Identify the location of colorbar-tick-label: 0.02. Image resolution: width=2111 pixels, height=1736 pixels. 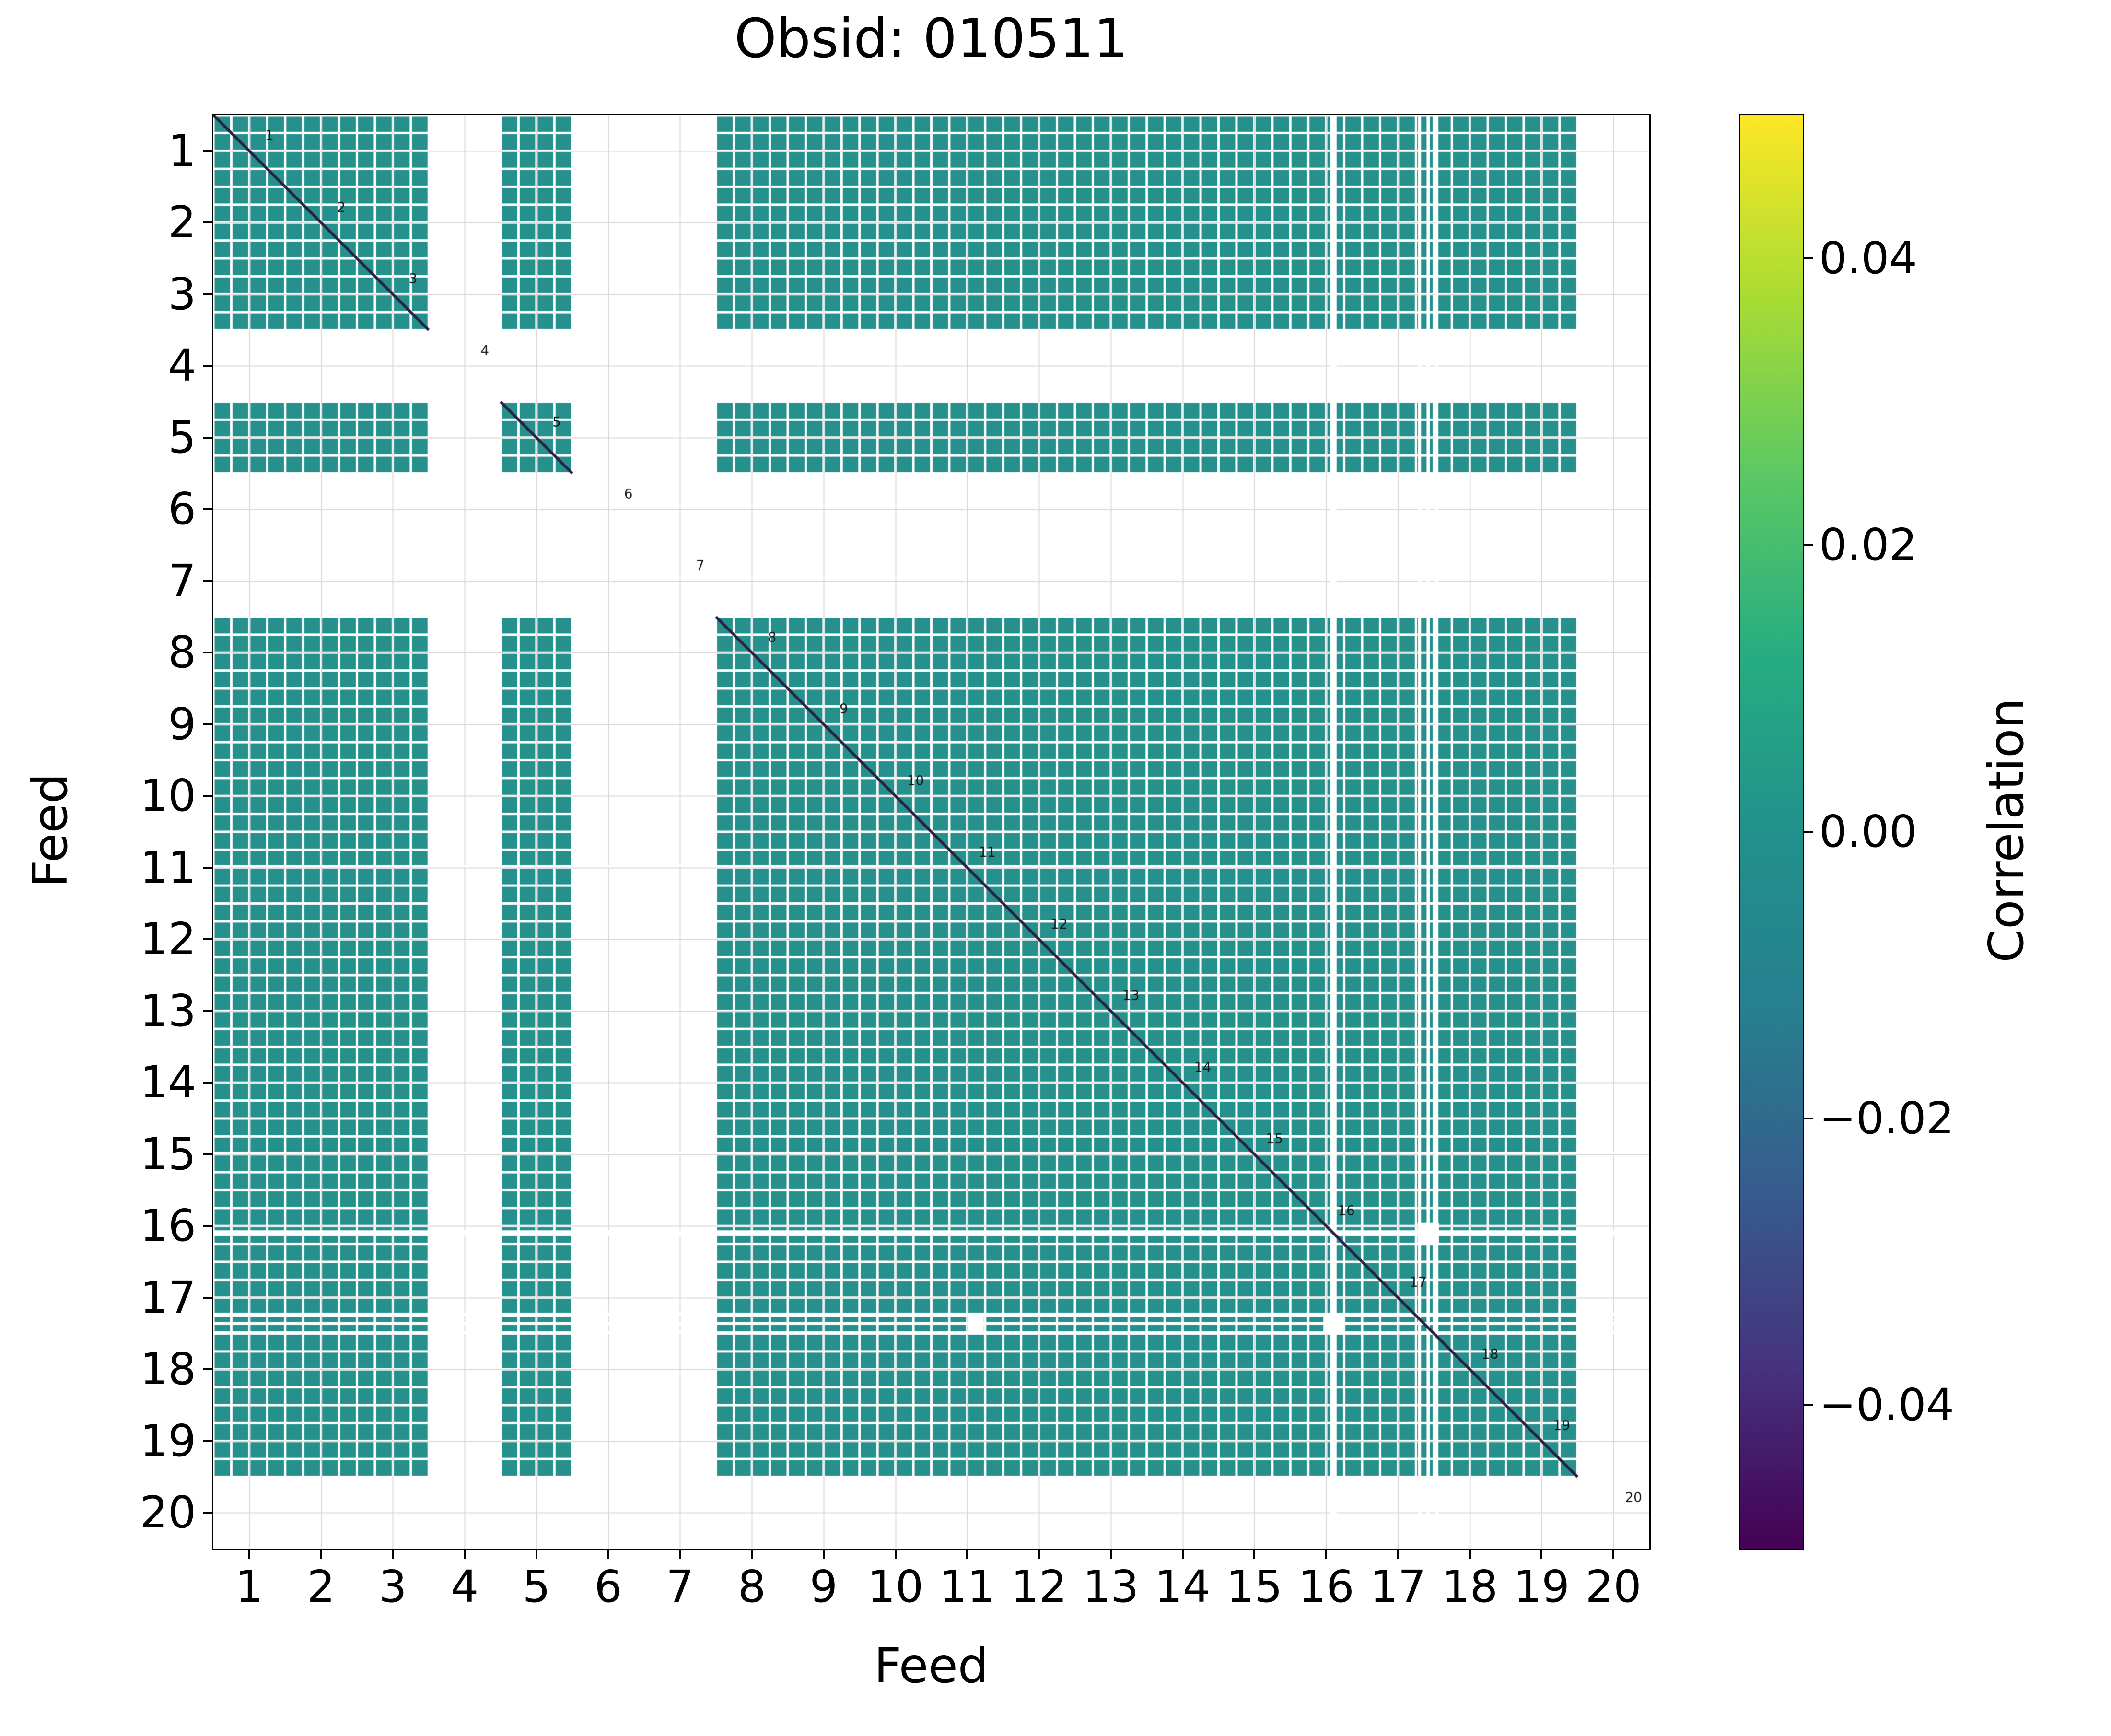
(1868, 545).